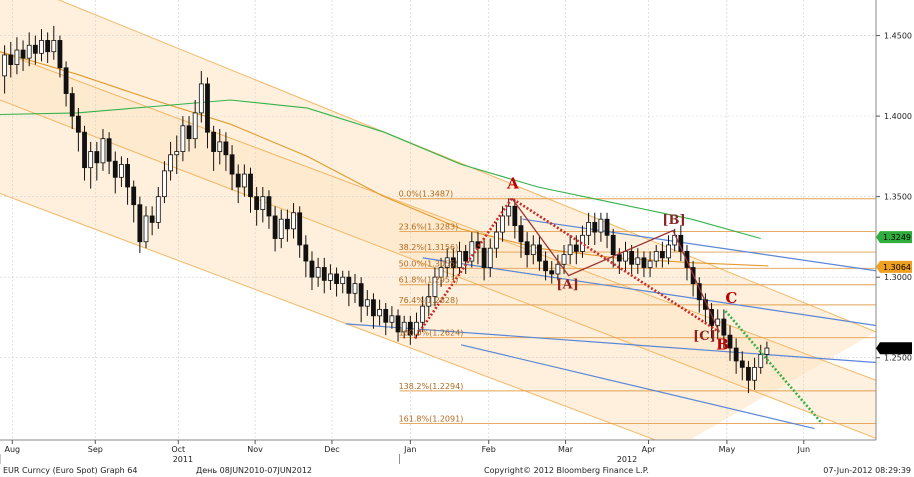 This screenshot has width=914, height=477. Describe the element at coordinates (898, 36) in the screenshot. I see `y-tick-label: 1.4500` at that location.